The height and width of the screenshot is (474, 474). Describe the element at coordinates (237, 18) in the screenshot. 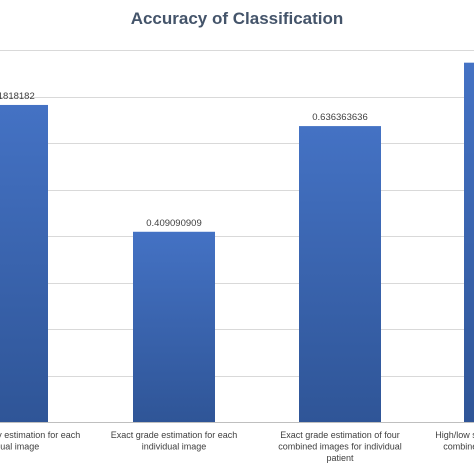

I see `chart-title: Accuracy of Classification` at that location.